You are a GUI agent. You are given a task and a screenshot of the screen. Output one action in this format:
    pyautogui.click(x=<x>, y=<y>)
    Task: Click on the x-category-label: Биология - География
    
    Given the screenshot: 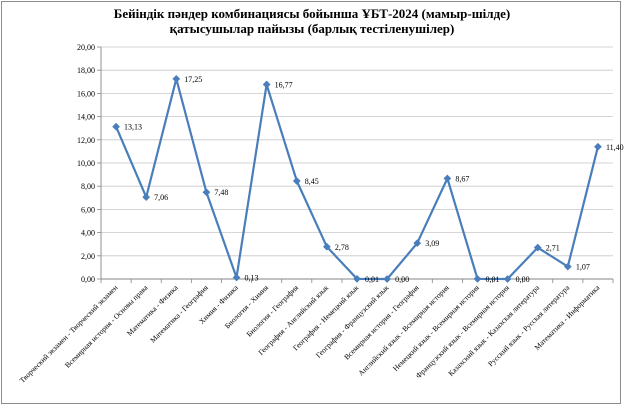 What is the action you would take?
    pyautogui.click(x=273, y=311)
    